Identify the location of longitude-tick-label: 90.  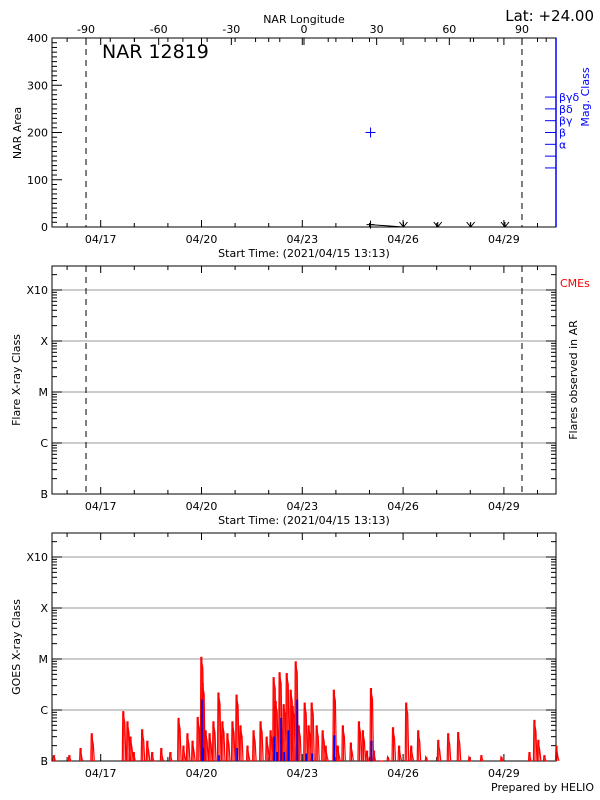
(522, 29).